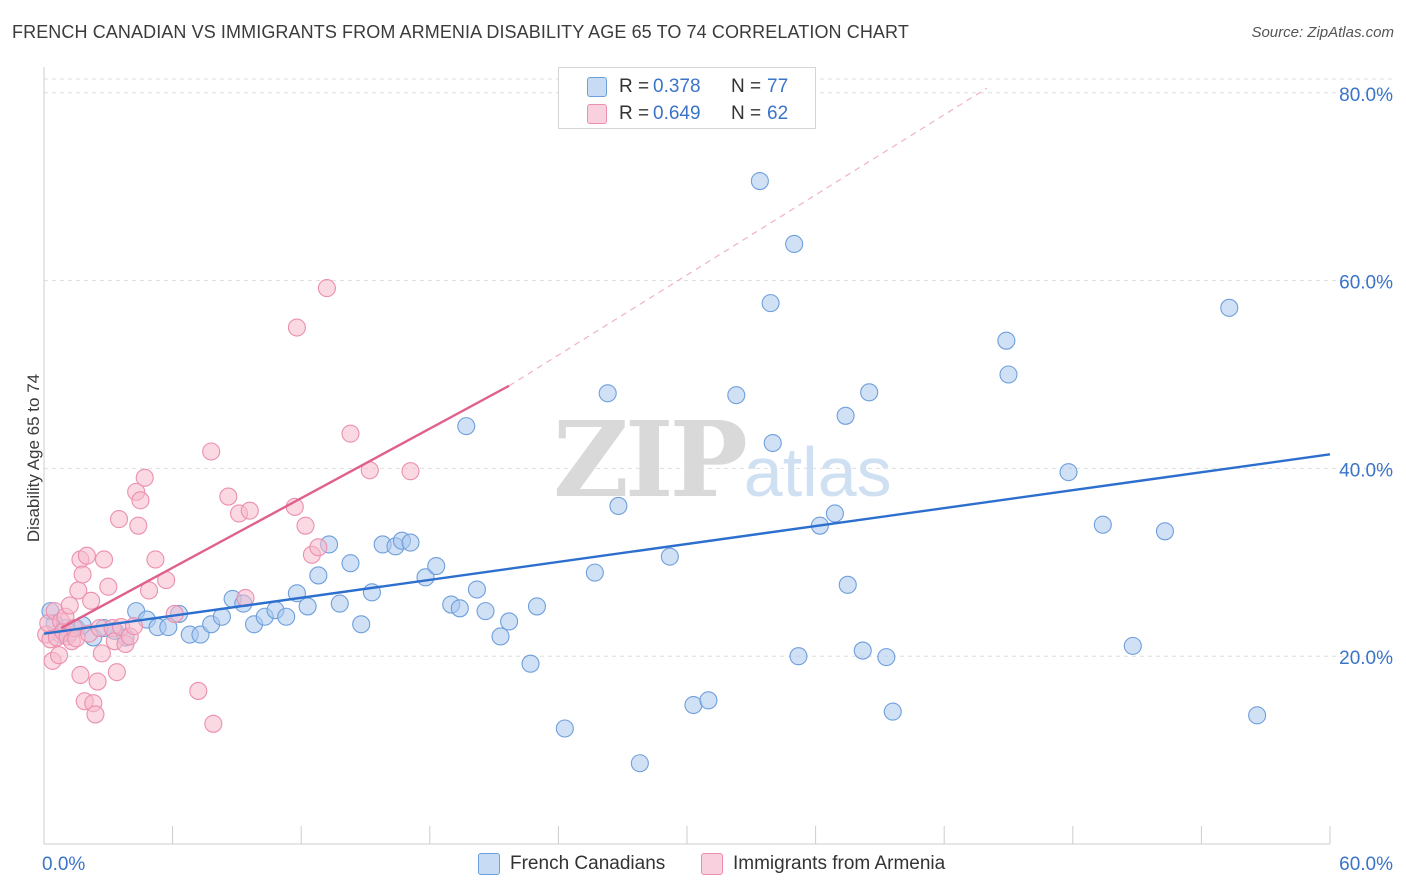  I want to click on x-tick-label-max: 60.0%, so click(1366, 864).